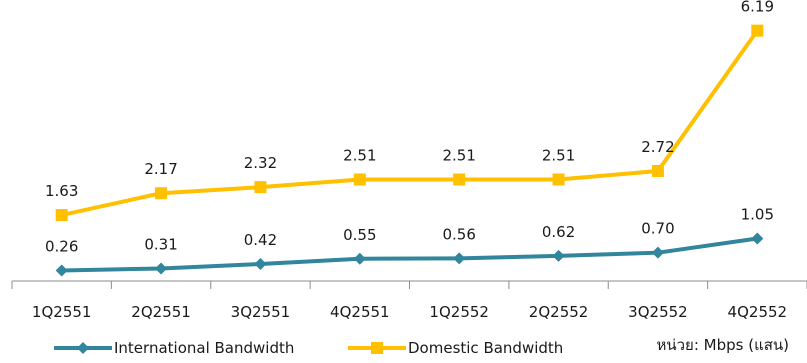 This screenshot has height=363, width=807. Describe the element at coordinates (459, 312) in the screenshot. I see `x-tick-label: 1Q2552` at that location.